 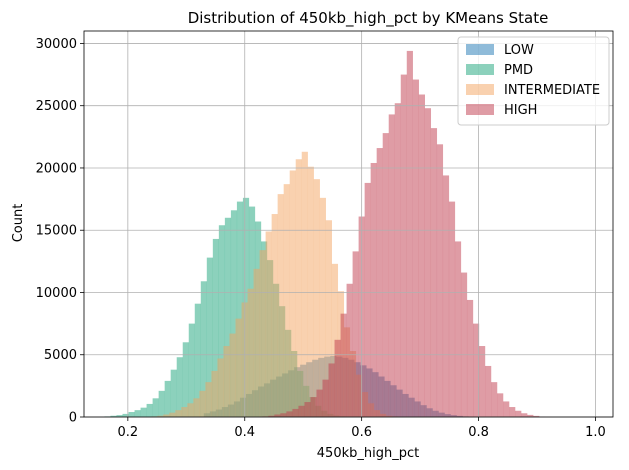 I want to click on x-tick-label: 0.4, so click(x=244, y=432).